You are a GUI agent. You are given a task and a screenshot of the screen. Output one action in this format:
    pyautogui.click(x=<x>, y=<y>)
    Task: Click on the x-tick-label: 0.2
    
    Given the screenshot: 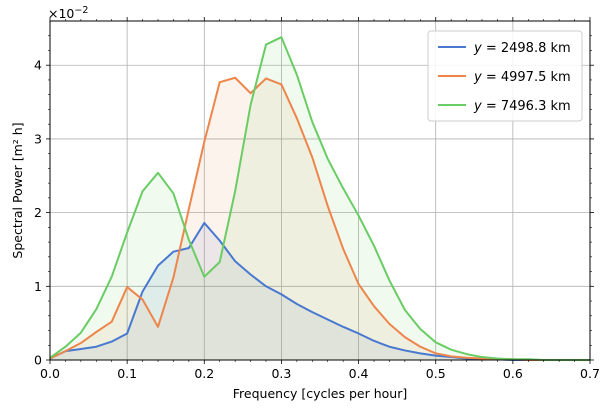 What is the action you would take?
    pyautogui.click(x=204, y=373)
    